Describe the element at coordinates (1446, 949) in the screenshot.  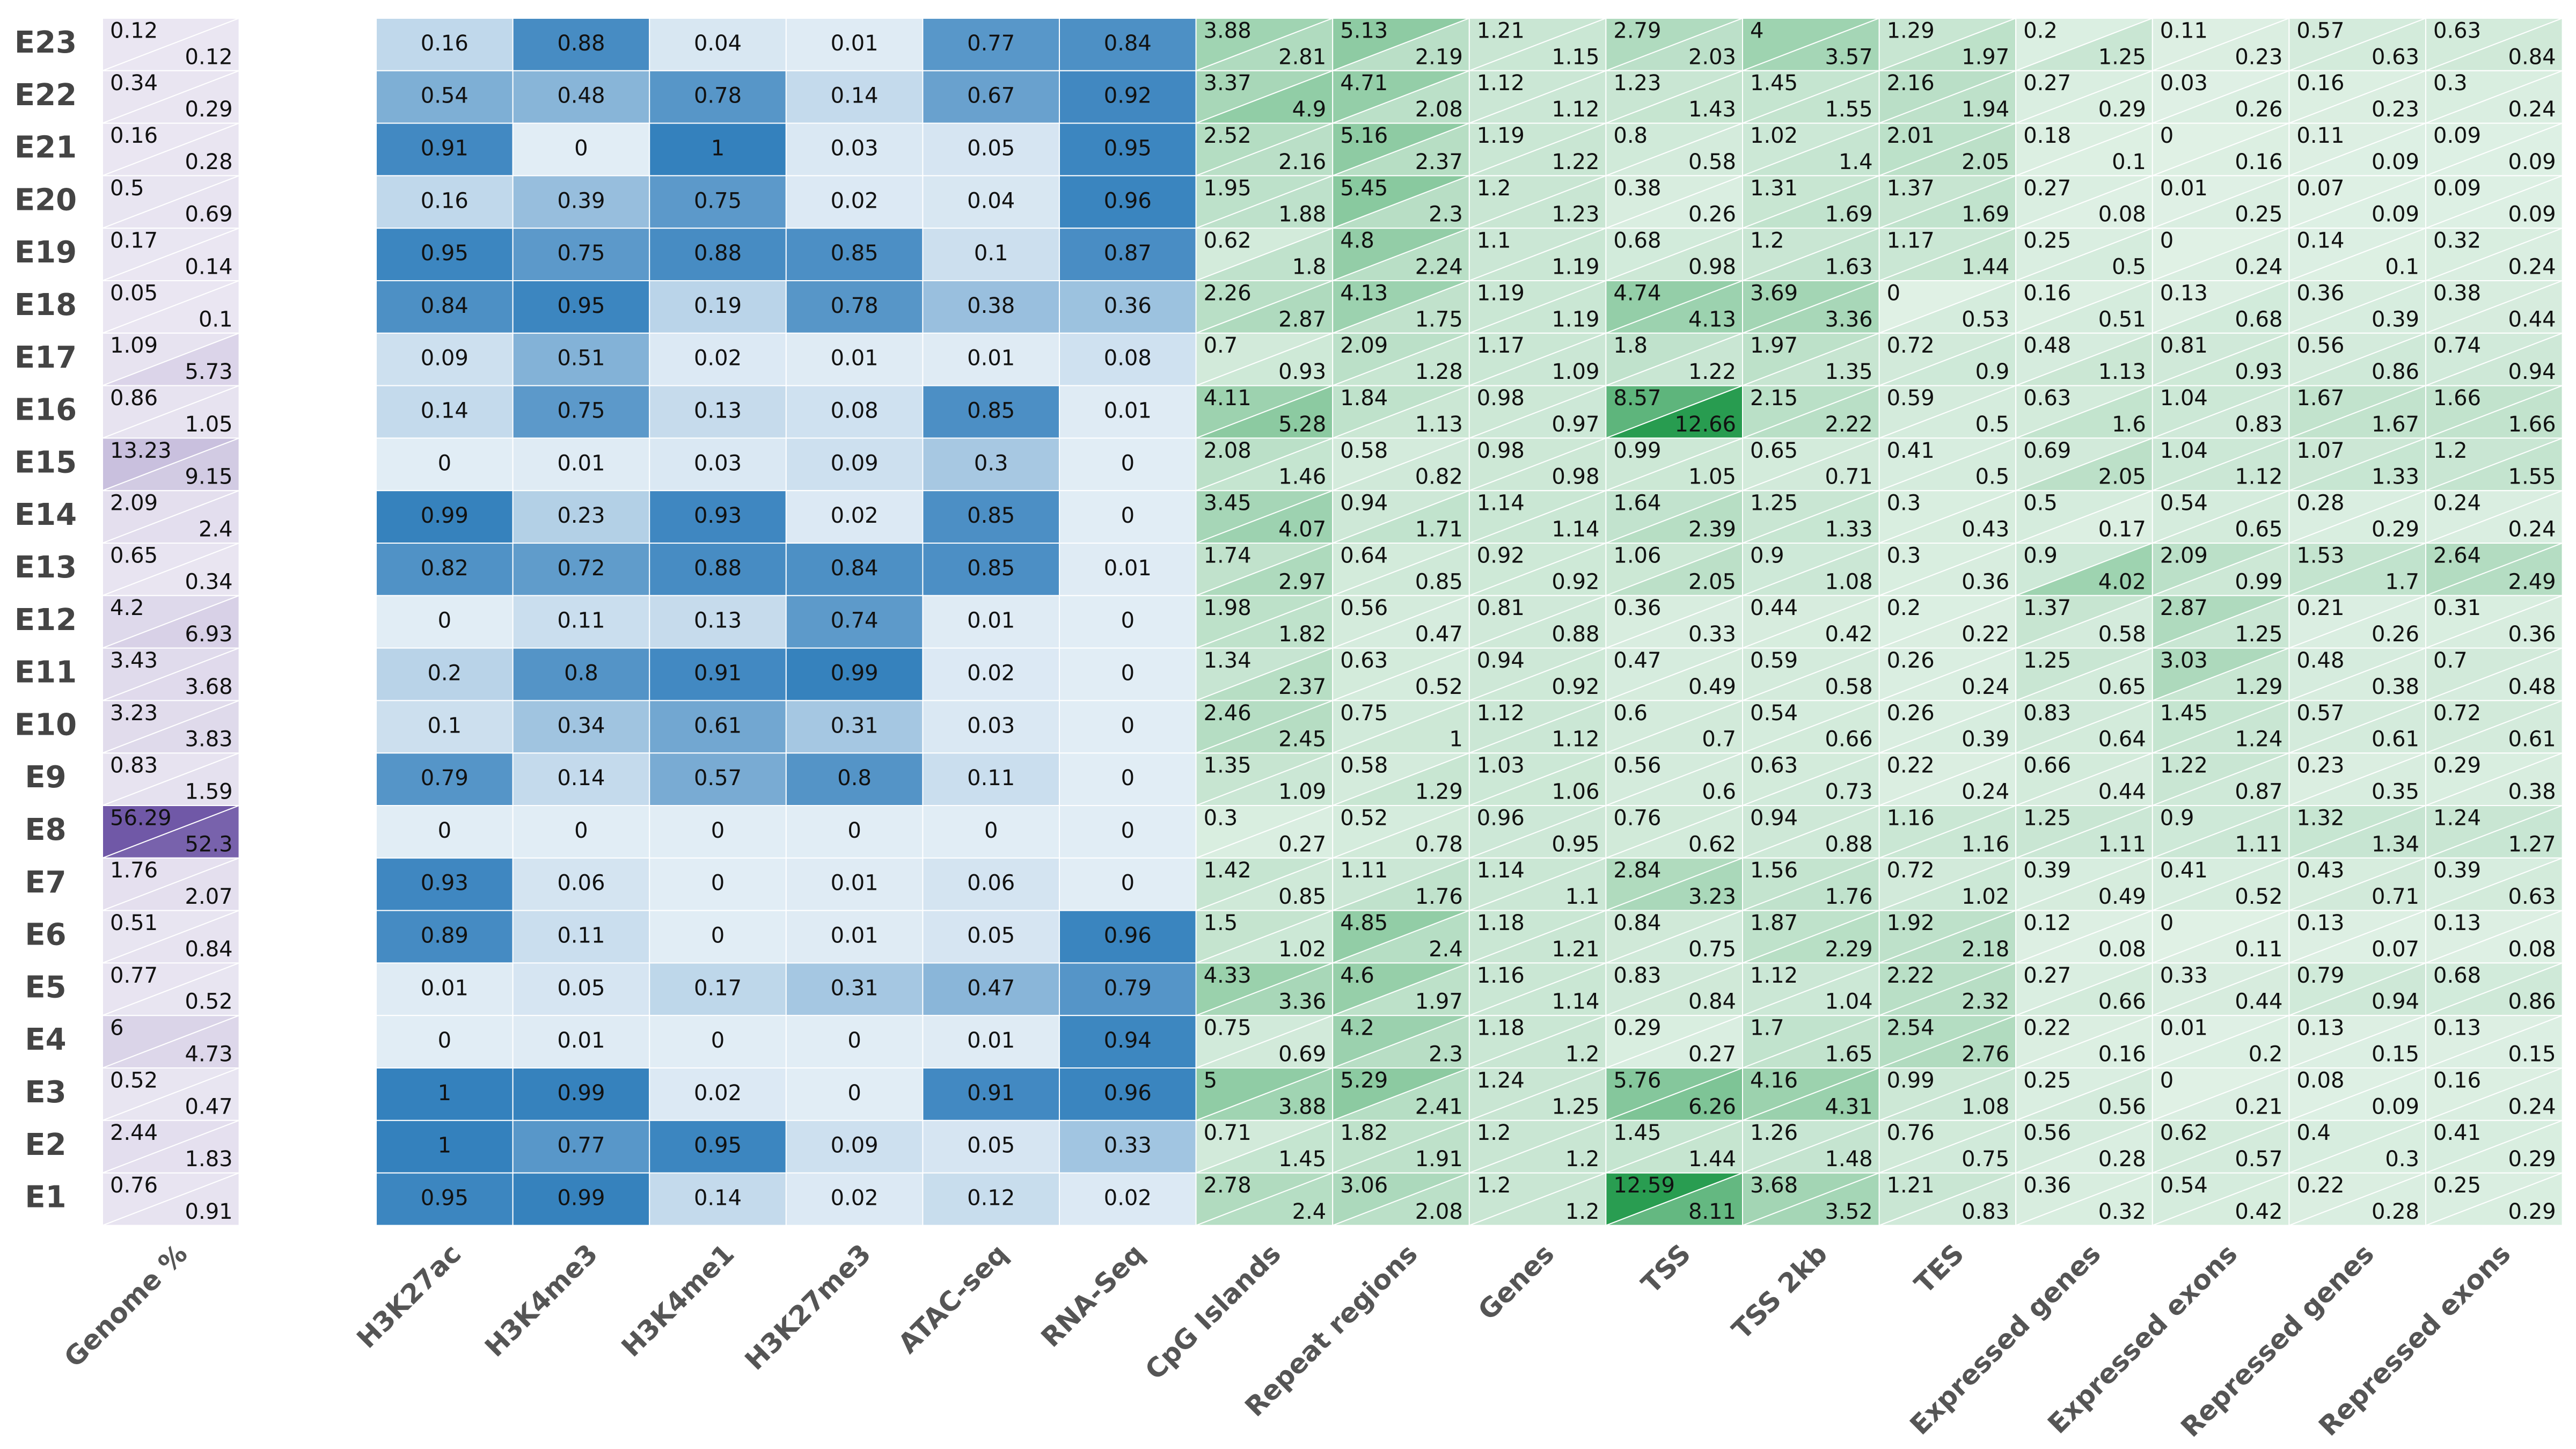
I see `cell-lower-label: 2.4` at that location.